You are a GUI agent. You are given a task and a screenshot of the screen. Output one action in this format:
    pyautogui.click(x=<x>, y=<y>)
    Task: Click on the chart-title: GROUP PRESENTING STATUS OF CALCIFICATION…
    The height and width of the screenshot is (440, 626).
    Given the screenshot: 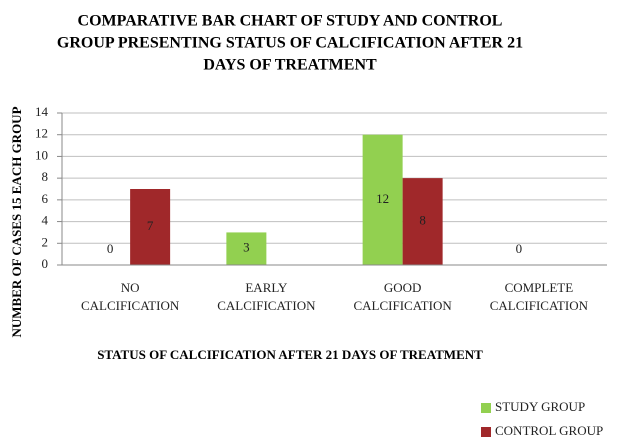 What is the action you would take?
    pyautogui.click(x=290, y=43)
    